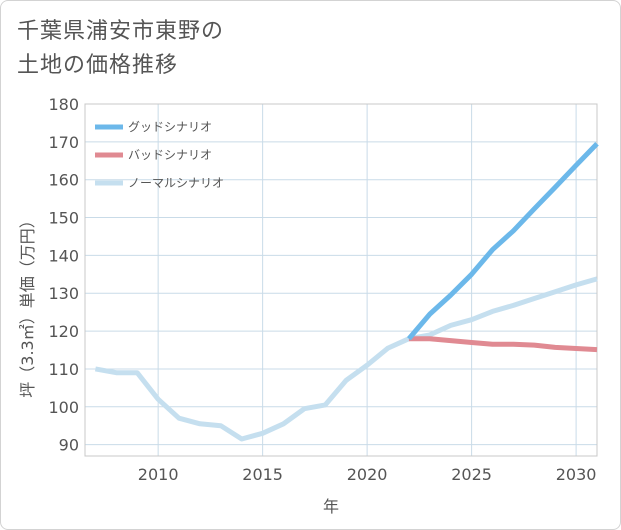 This screenshot has width=621, height=530. Describe the element at coordinates (121, 31) in the screenshot. I see `chart-title-line-1: 千葉県浦安市東野の` at that location.